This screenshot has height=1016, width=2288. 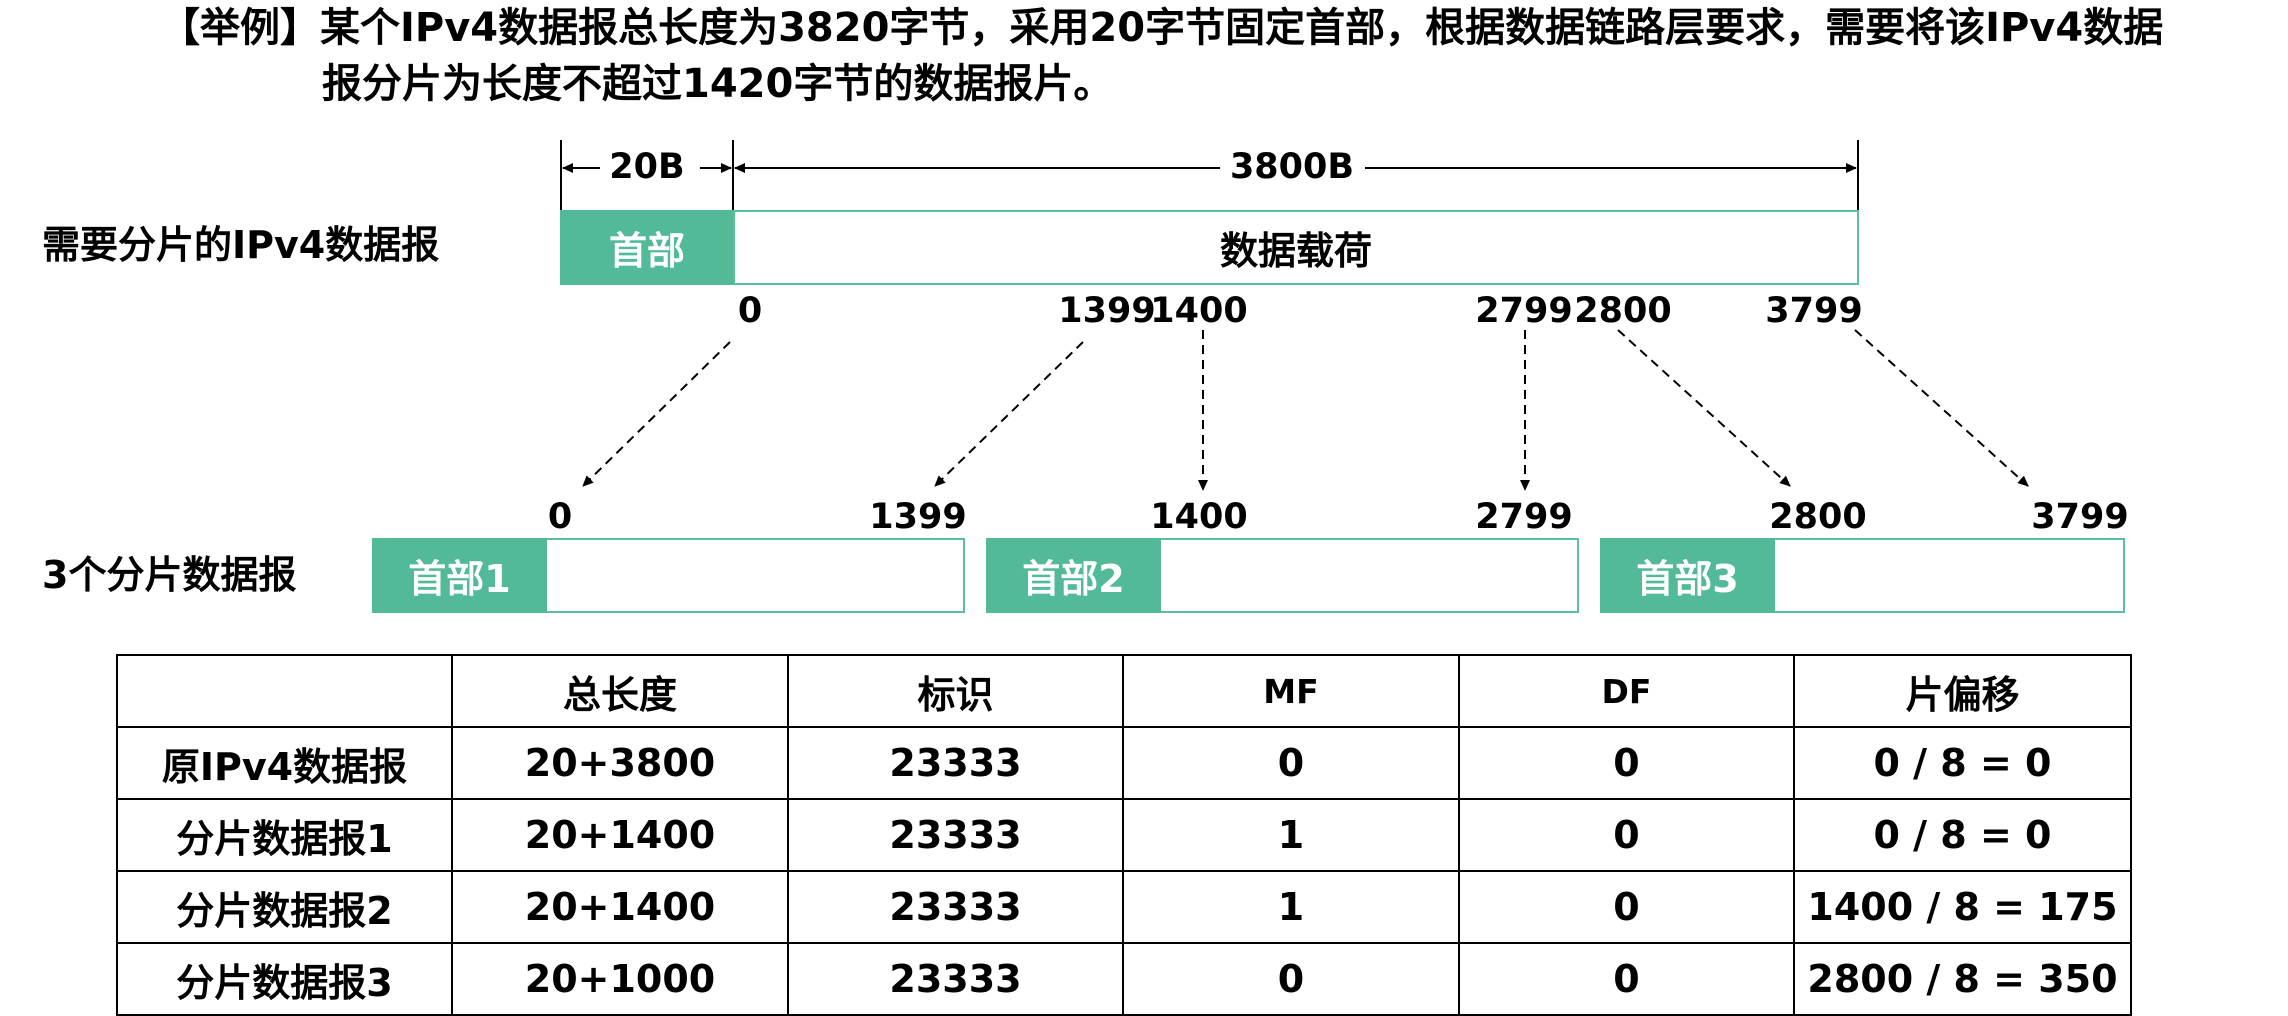 What do you see at coordinates (1292, 167) in the screenshot?
I see `payload-length-label: 3800B` at bounding box center [1292, 167].